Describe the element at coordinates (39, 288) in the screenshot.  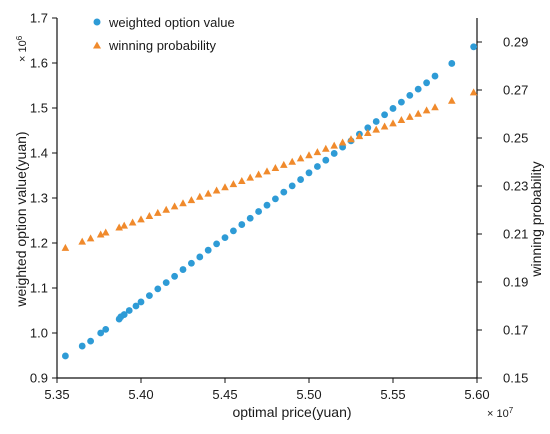
I see `y-tick-label: 1.1` at that location.